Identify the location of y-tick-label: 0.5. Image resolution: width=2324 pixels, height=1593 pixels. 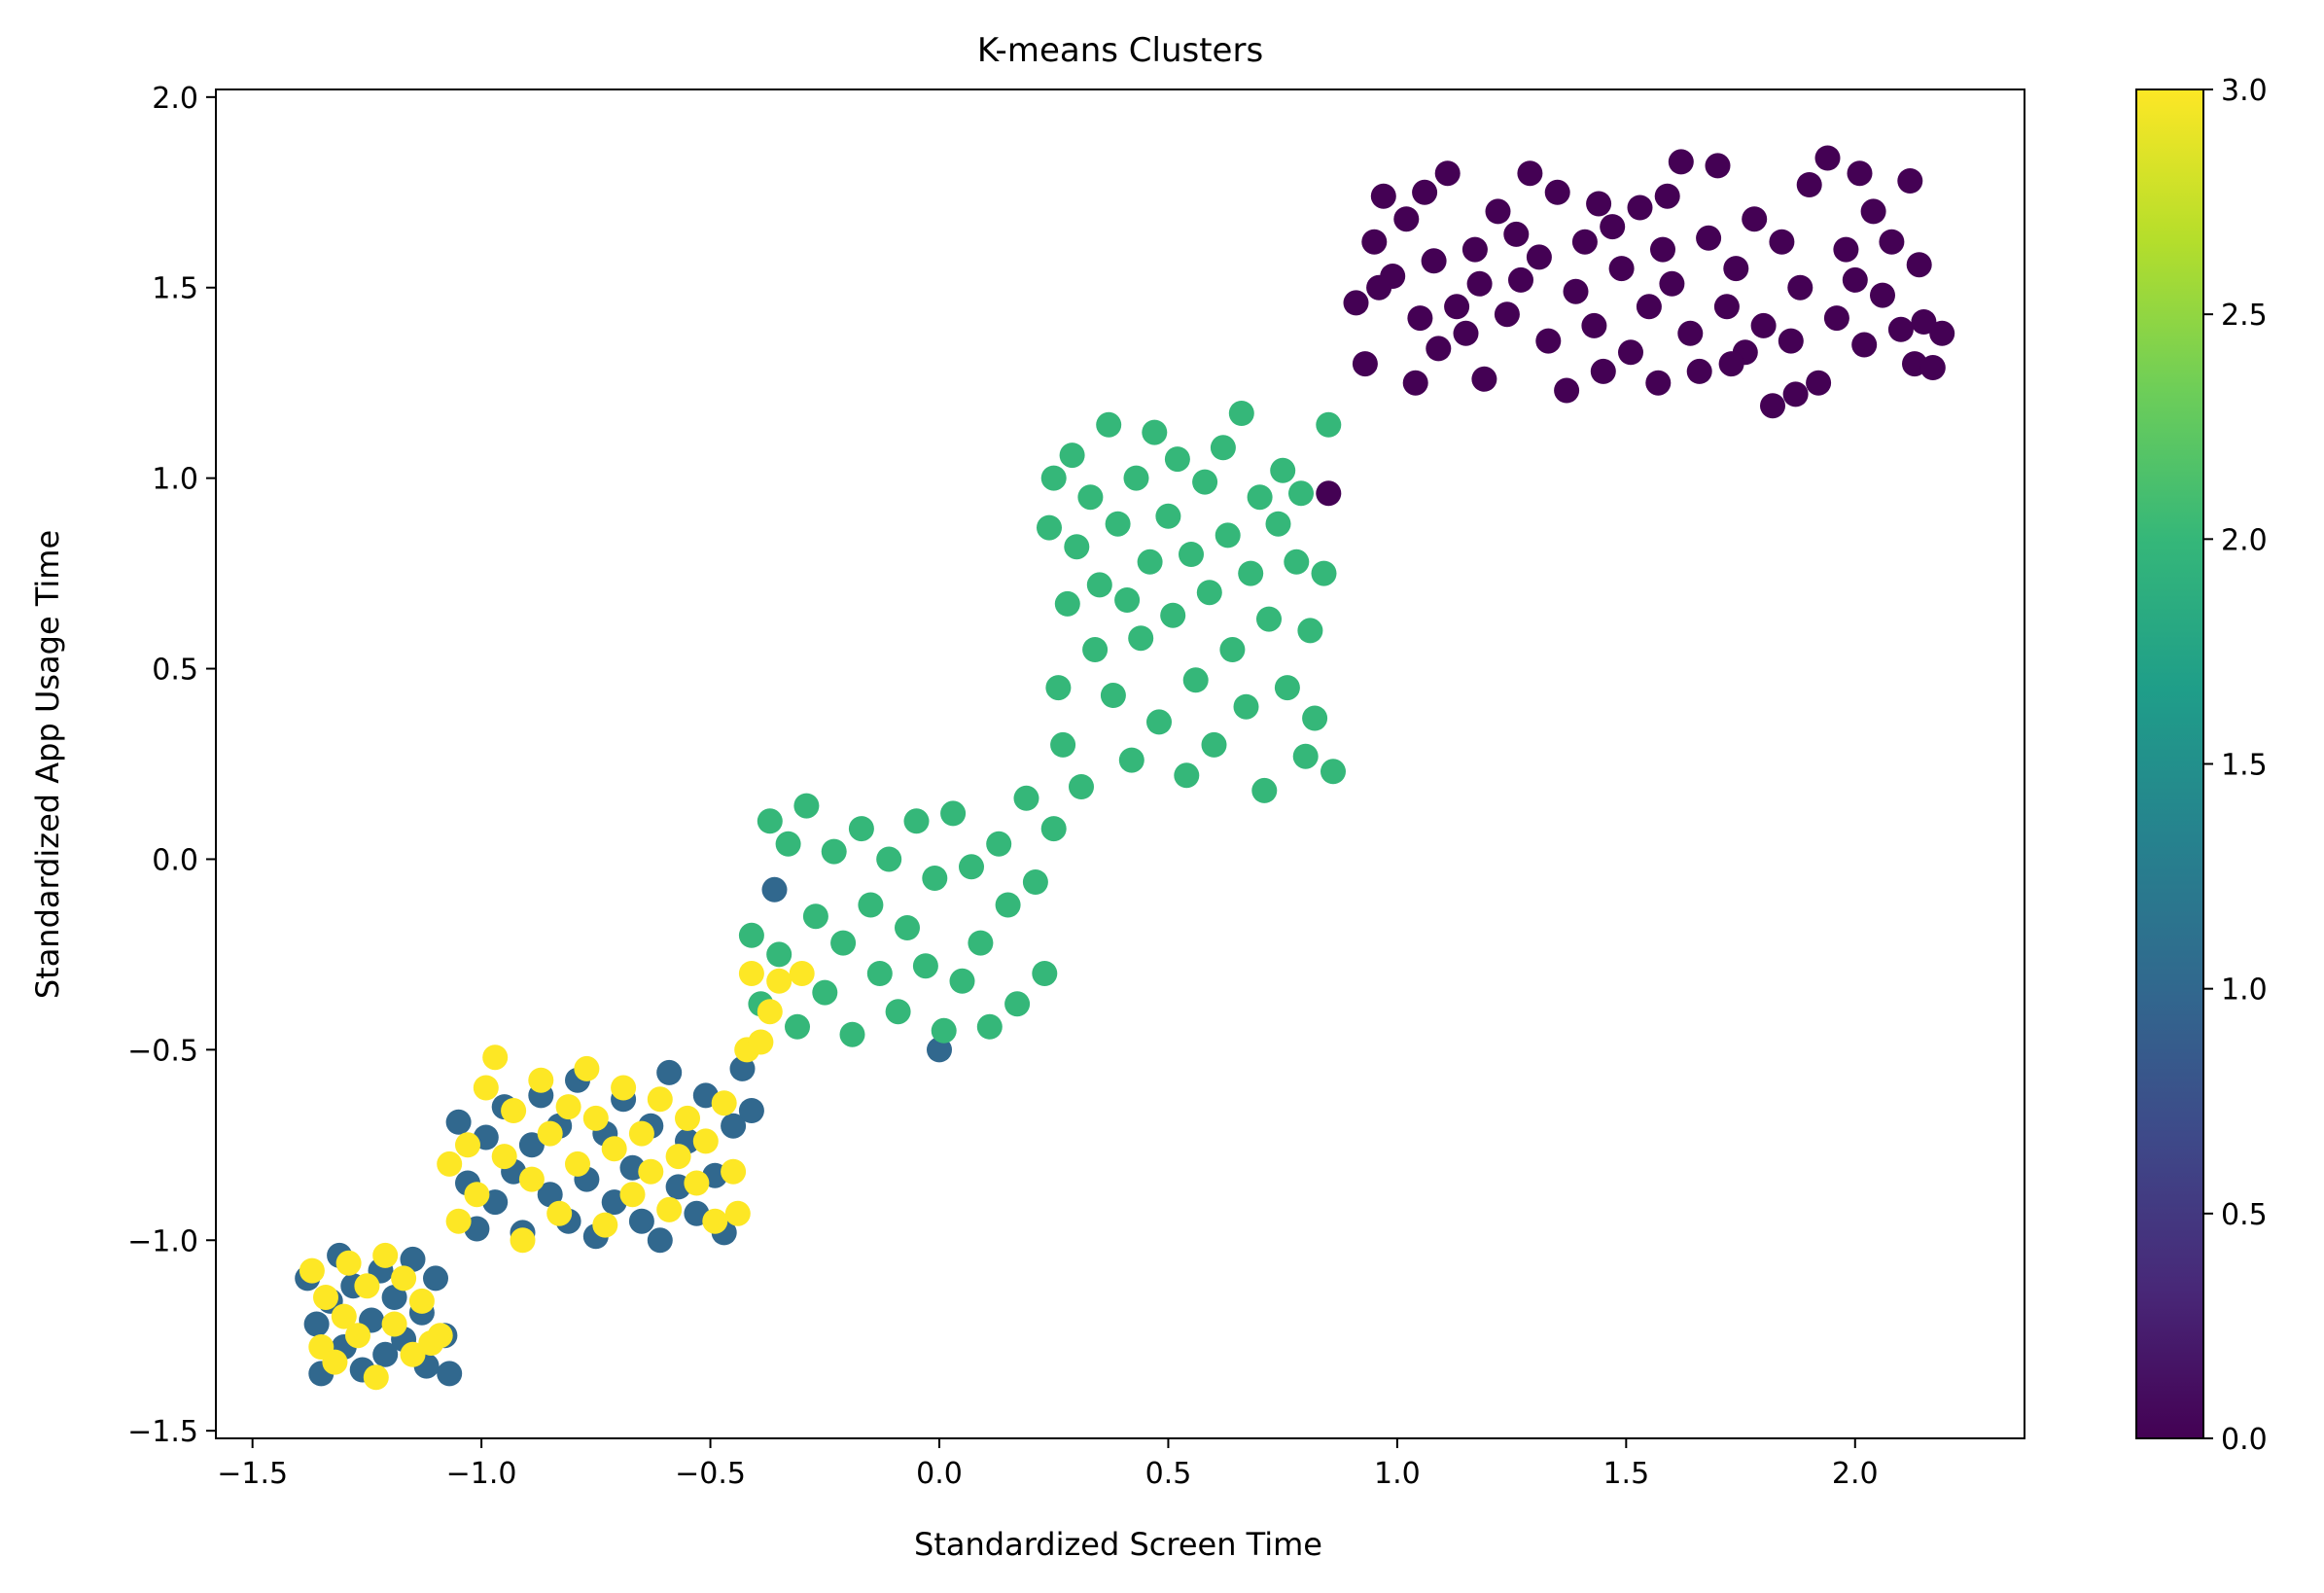
(175, 671).